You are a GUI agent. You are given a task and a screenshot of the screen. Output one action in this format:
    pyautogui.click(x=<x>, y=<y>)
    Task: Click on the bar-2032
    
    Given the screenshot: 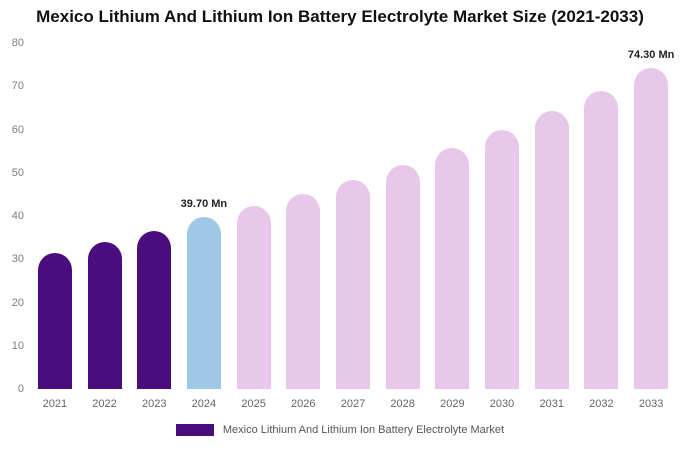 What is the action you would take?
    pyautogui.click(x=601, y=239)
    